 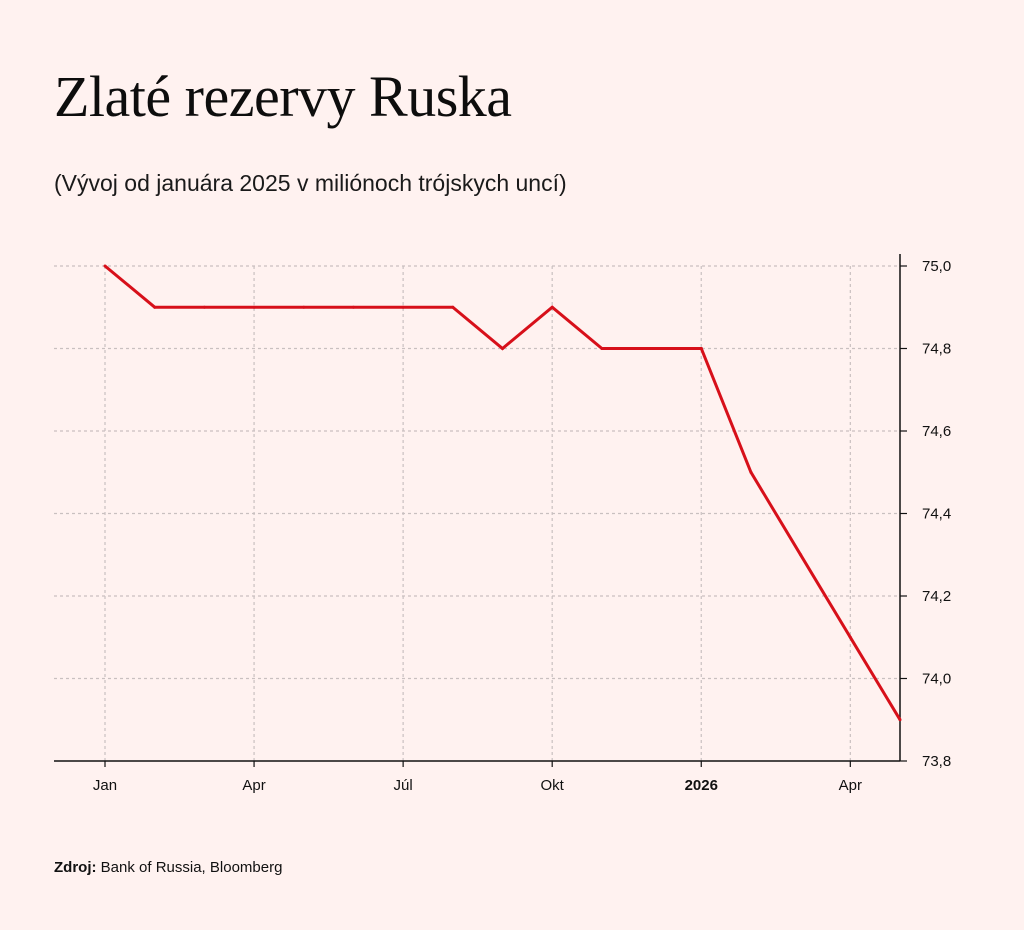 What do you see at coordinates (936, 349) in the screenshot?
I see `y-tick-label: 74,8` at bounding box center [936, 349].